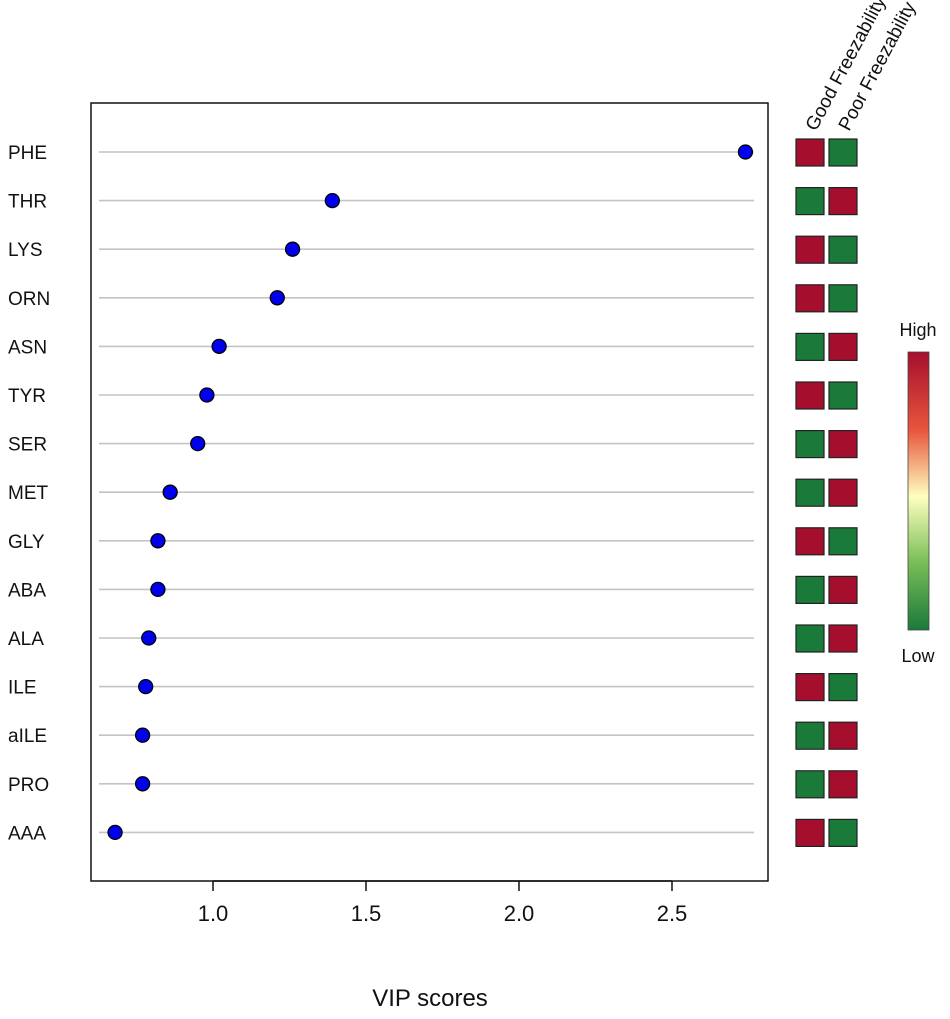  What do you see at coordinates (27, 736) in the screenshot?
I see `row-label: aILE` at bounding box center [27, 736].